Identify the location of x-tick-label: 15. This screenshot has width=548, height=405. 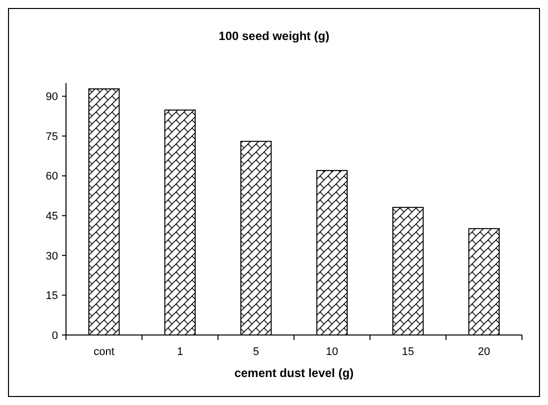
(408, 352).